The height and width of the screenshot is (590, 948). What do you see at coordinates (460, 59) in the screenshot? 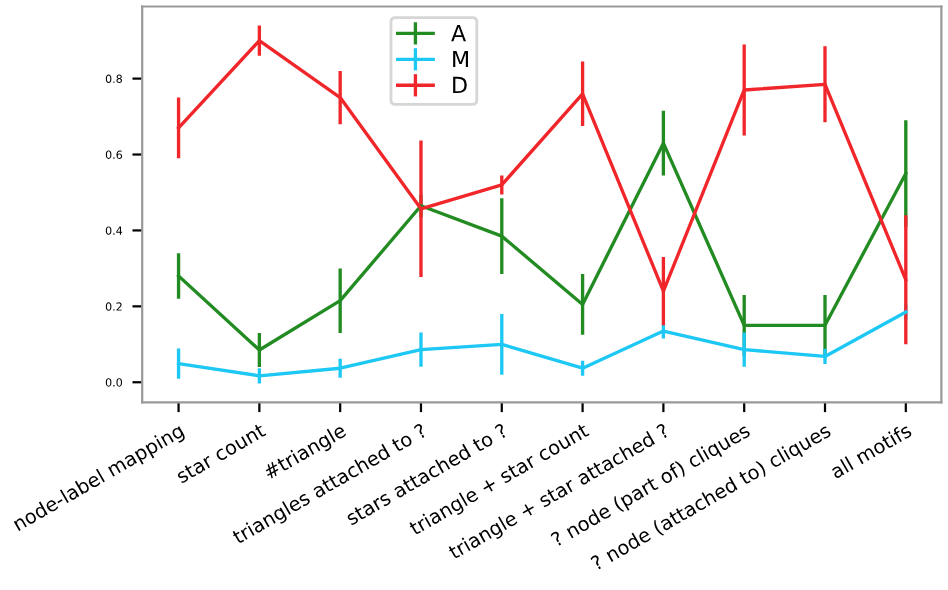
I see `legend-label: M` at bounding box center [460, 59].